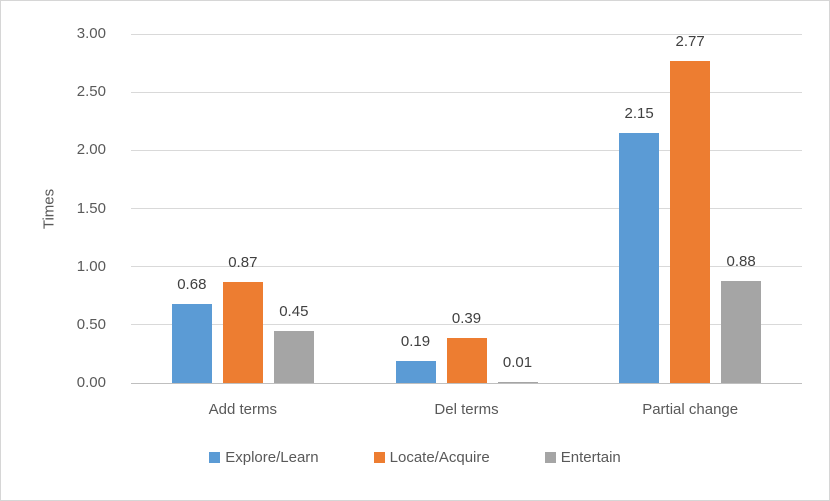 This screenshot has height=501, width=830. Describe the element at coordinates (741, 261) in the screenshot. I see `bar-value-label: 0.88` at that location.